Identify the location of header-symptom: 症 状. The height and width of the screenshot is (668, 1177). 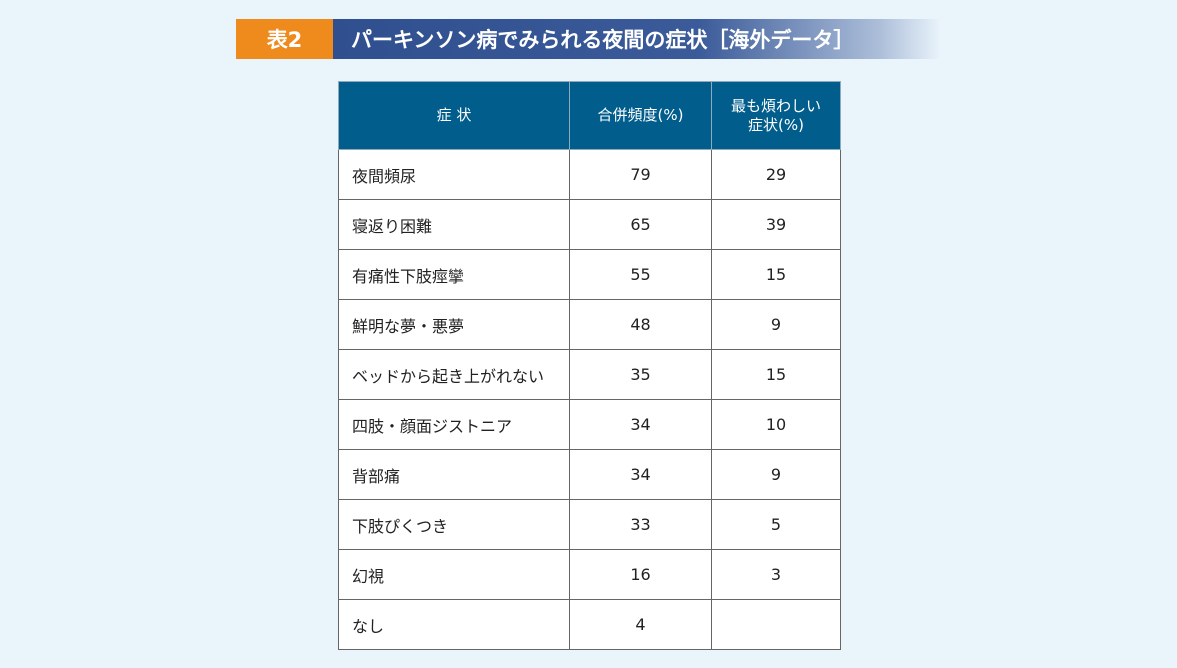
(454, 115).